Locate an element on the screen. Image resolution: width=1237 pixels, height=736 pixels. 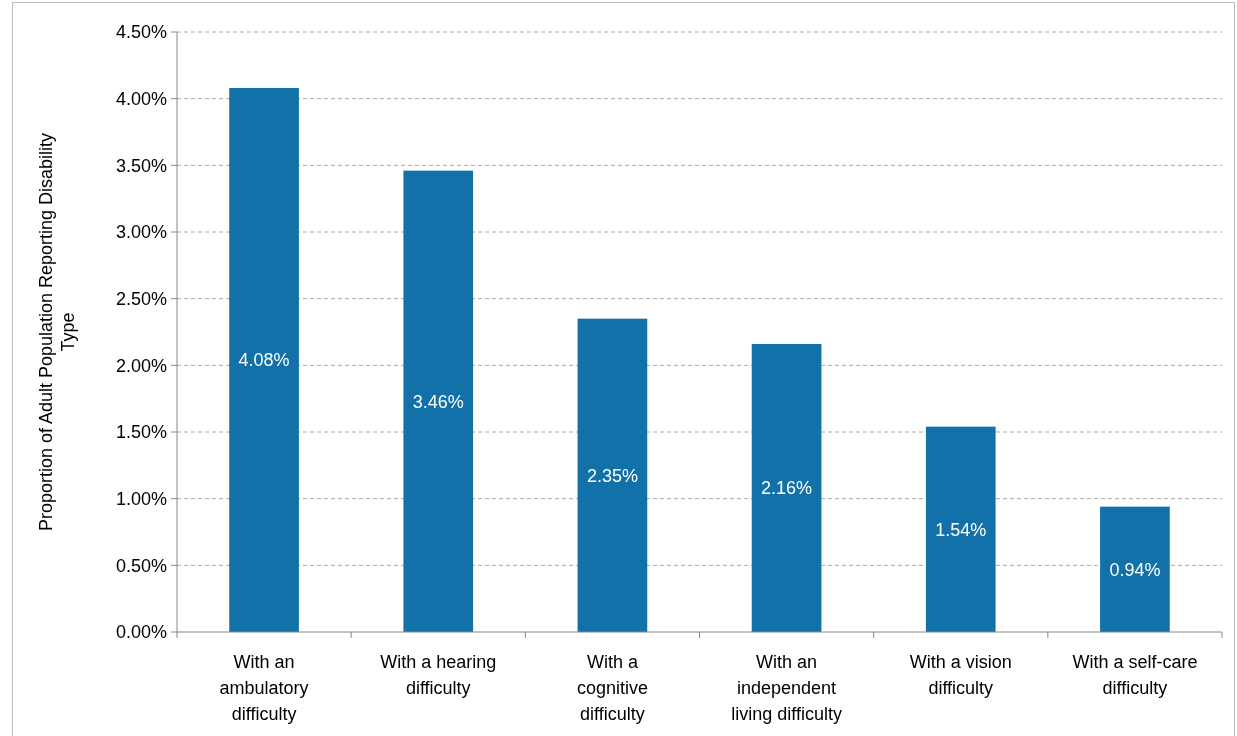
y-tick-label: 2.00% is located at coordinates (141, 365).